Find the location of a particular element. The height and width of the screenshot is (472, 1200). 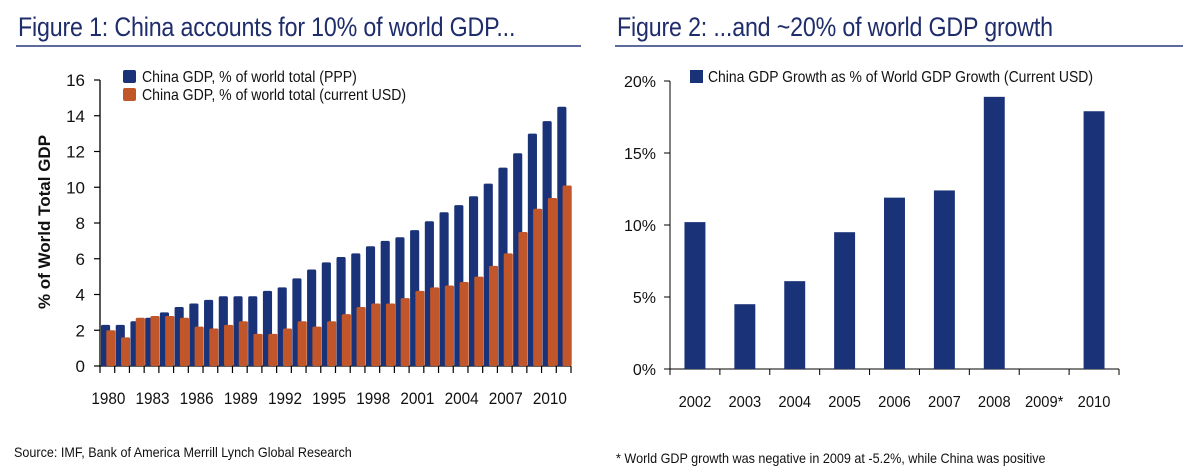

figure-1-y-tick-label: 14 is located at coordinates (75, 116).